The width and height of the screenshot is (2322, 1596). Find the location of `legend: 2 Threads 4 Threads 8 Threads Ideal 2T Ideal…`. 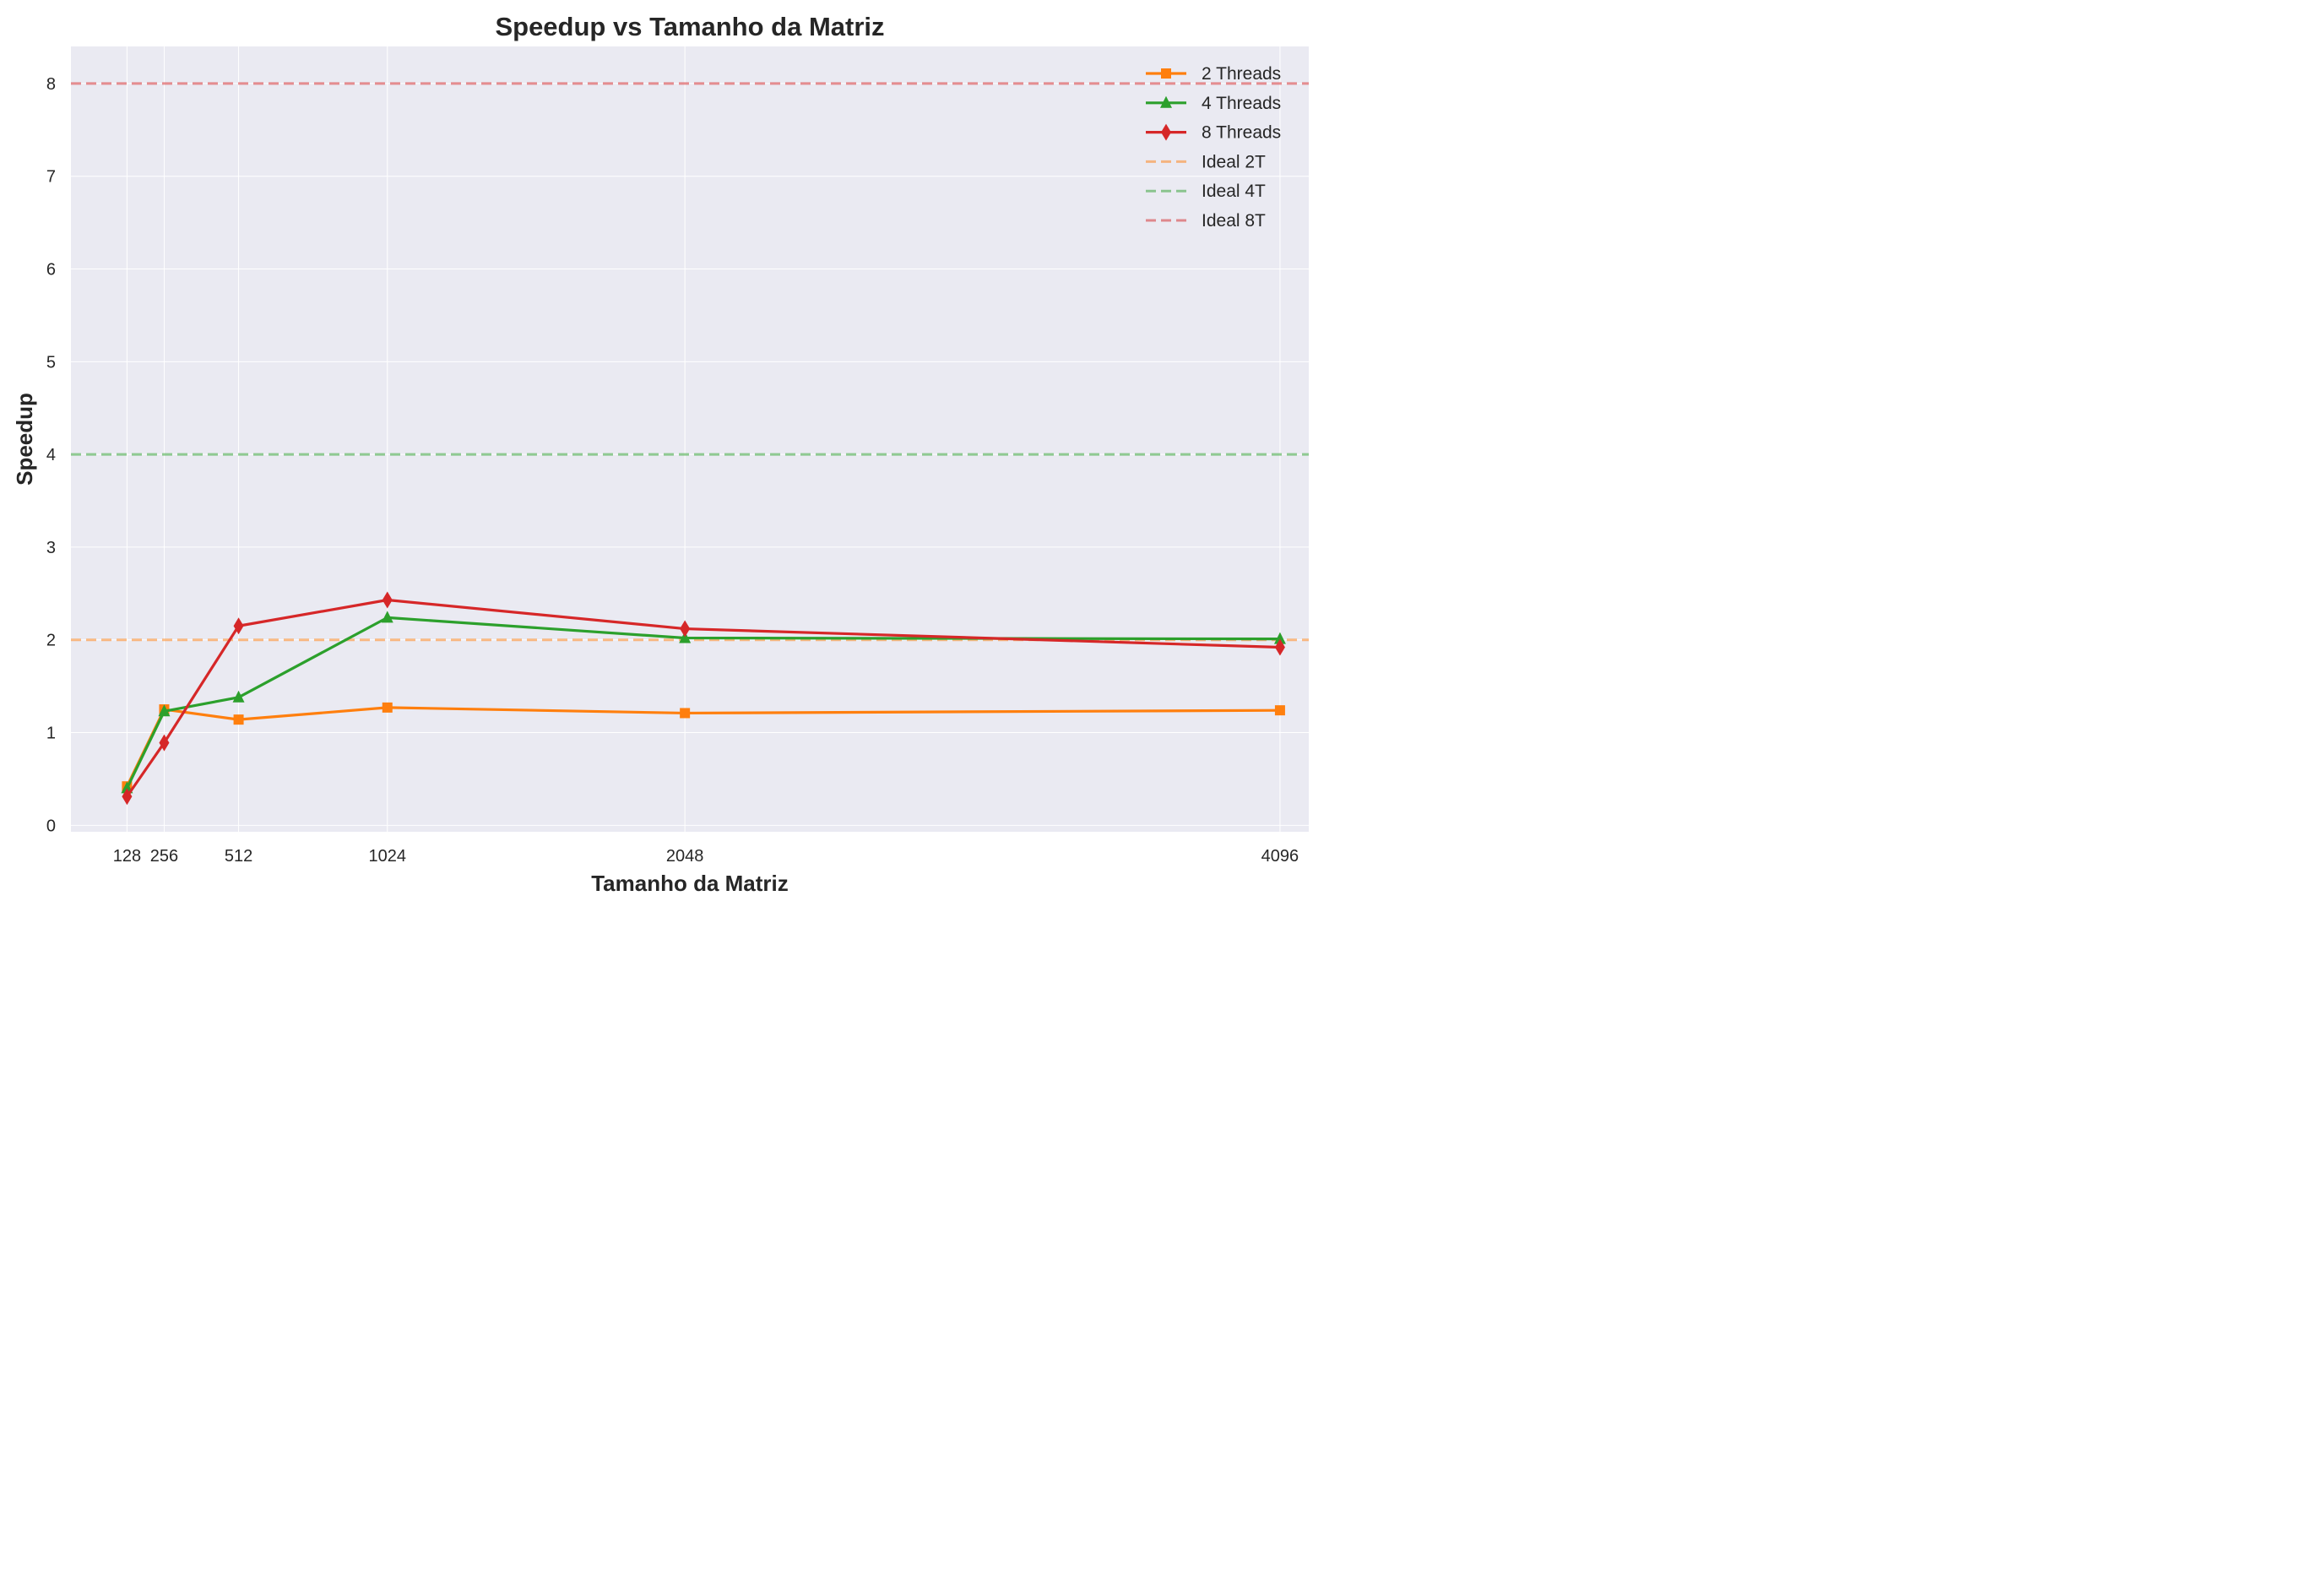

legend: 2 Threads 4 Threads 8 Threads Ideal 2T Ideal… is located at coordinates (1213, 147).